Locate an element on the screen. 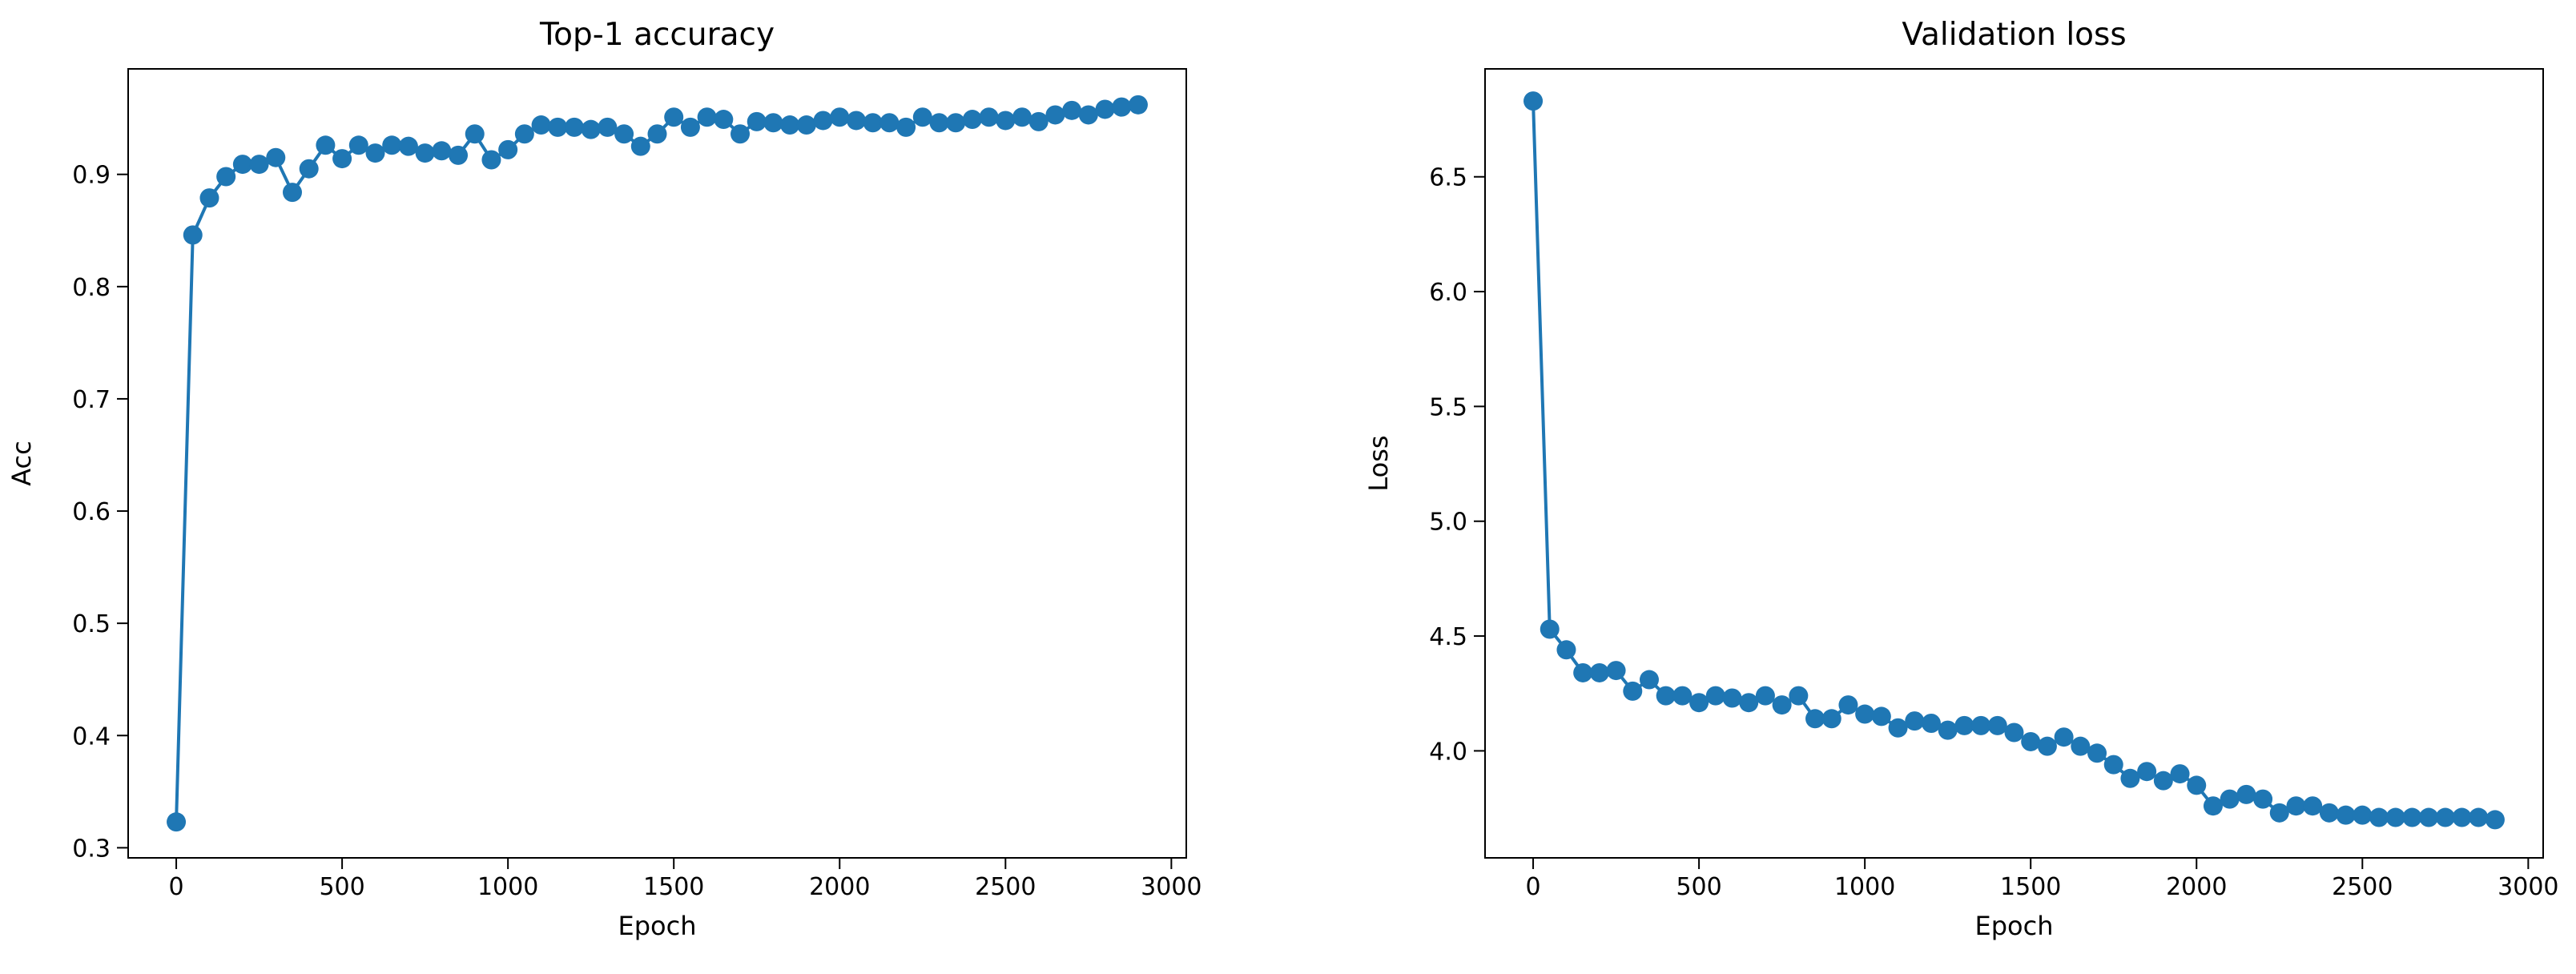 This screenshot has width=2576, height=974. x-tick-label: 1500 is located at coordinates (2030, 887).